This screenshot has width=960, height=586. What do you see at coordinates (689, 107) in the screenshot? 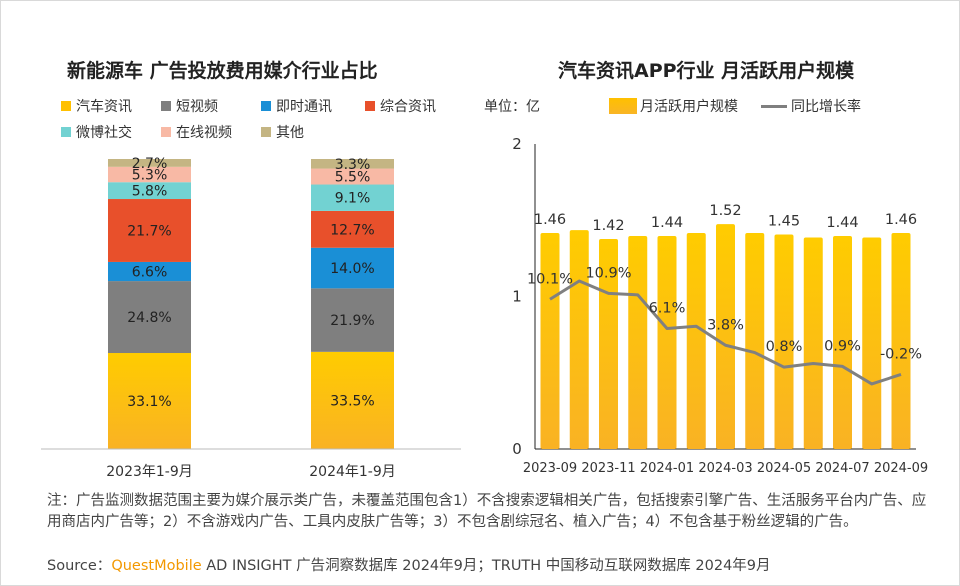
I see `legend-bar-label: 月活跃用户规模` at bounding box center [689, 107].